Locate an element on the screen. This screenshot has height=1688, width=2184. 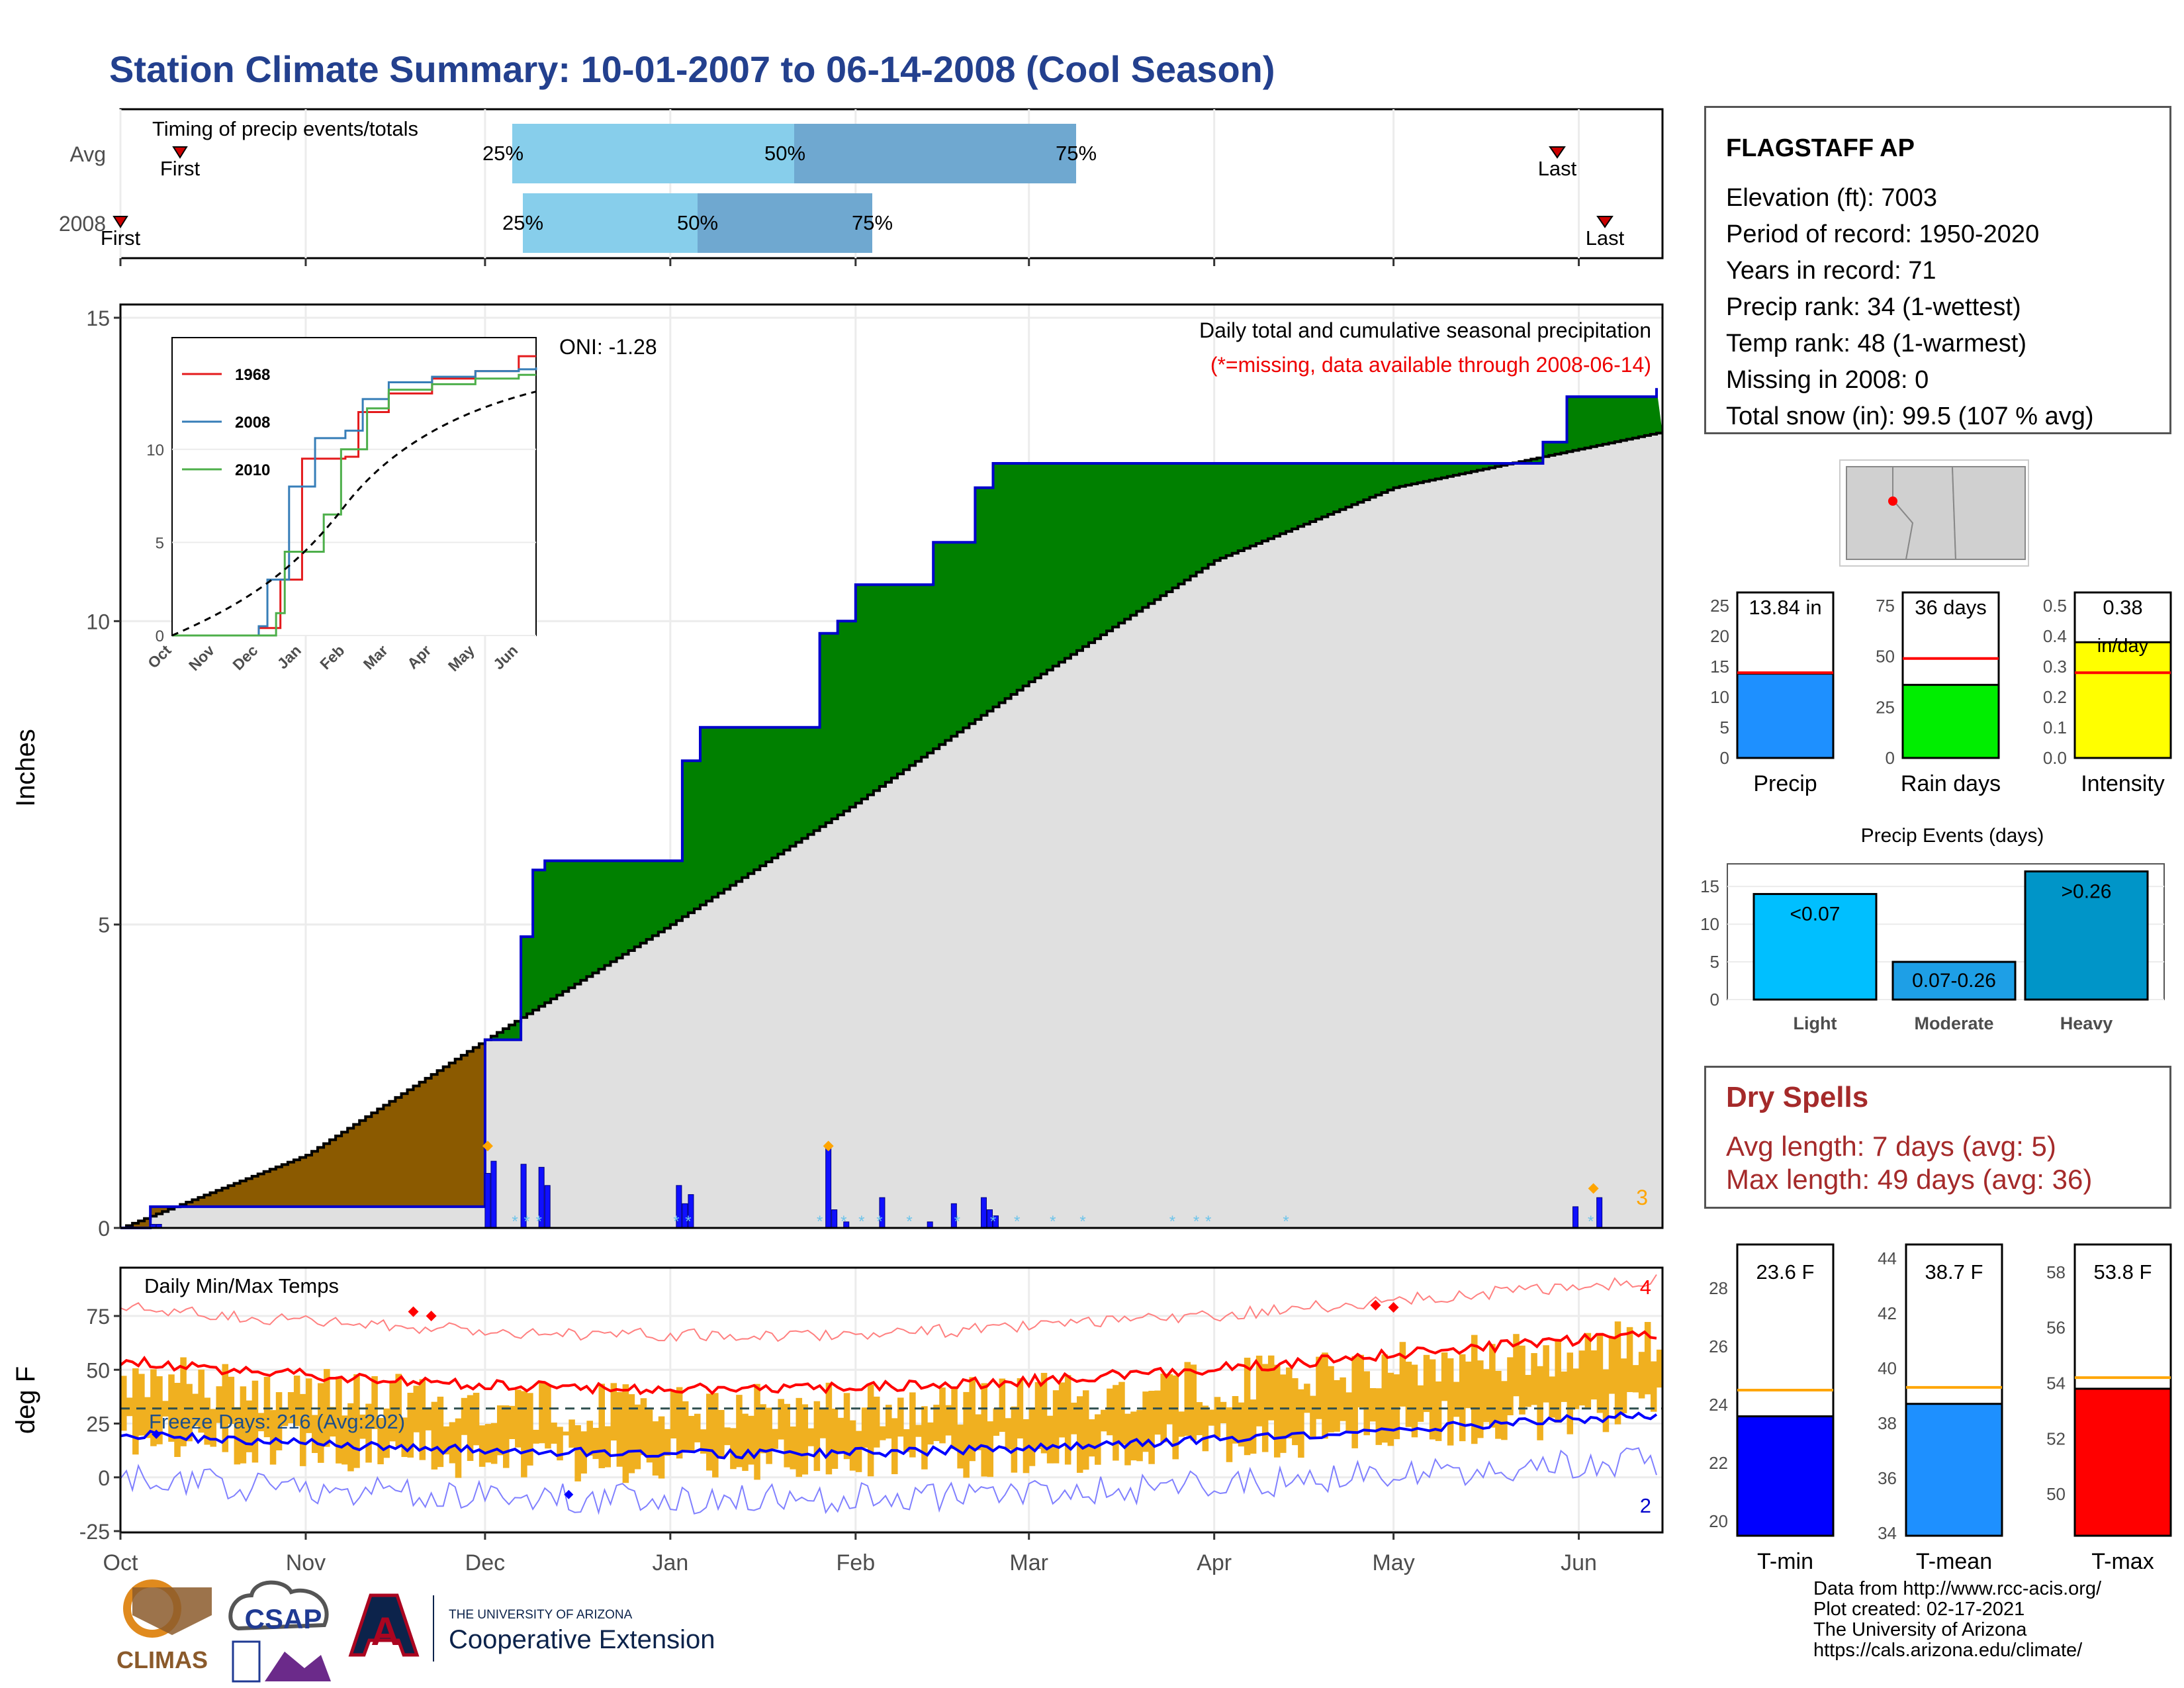
events-ytick-label: 15 is located at coordinates (1709, 886).